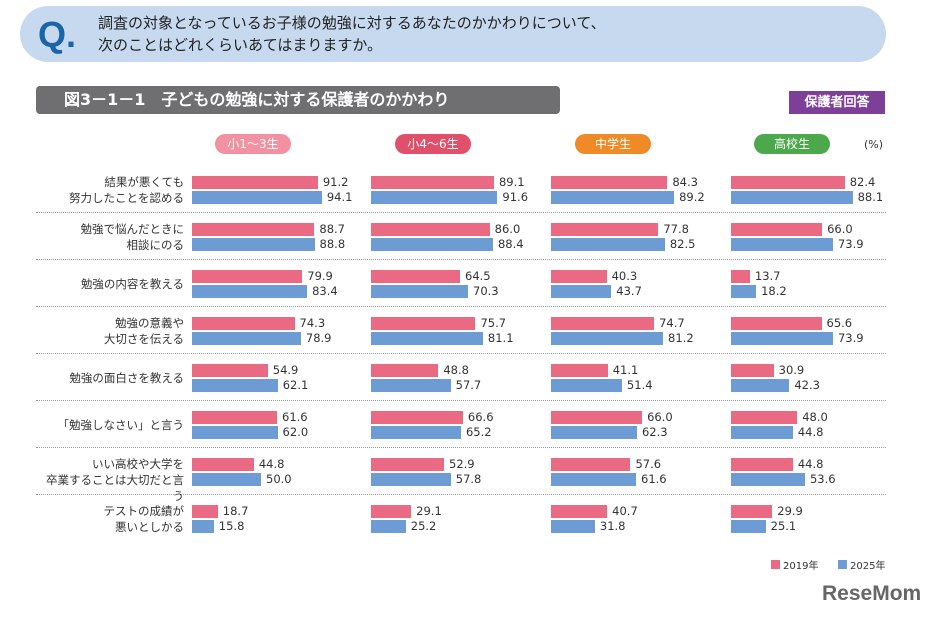  What do you see at coordinates (839, 323) in the screenshot?
I see `value-label-2019: 65.6` at bounding box center [839, 323].